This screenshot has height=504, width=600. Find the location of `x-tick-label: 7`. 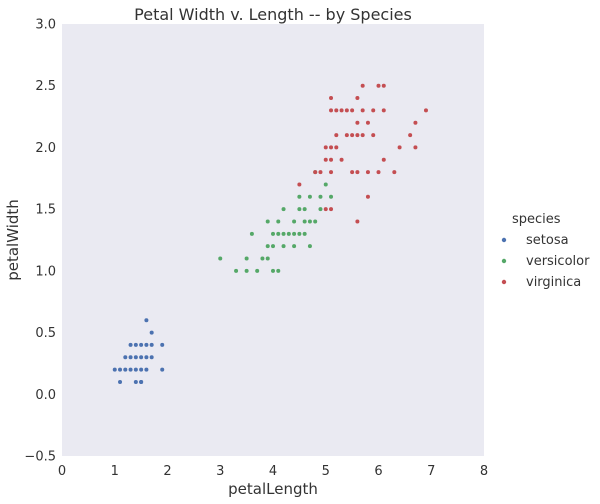

x-tick-label: 7 is located at coordinates (431, 471).